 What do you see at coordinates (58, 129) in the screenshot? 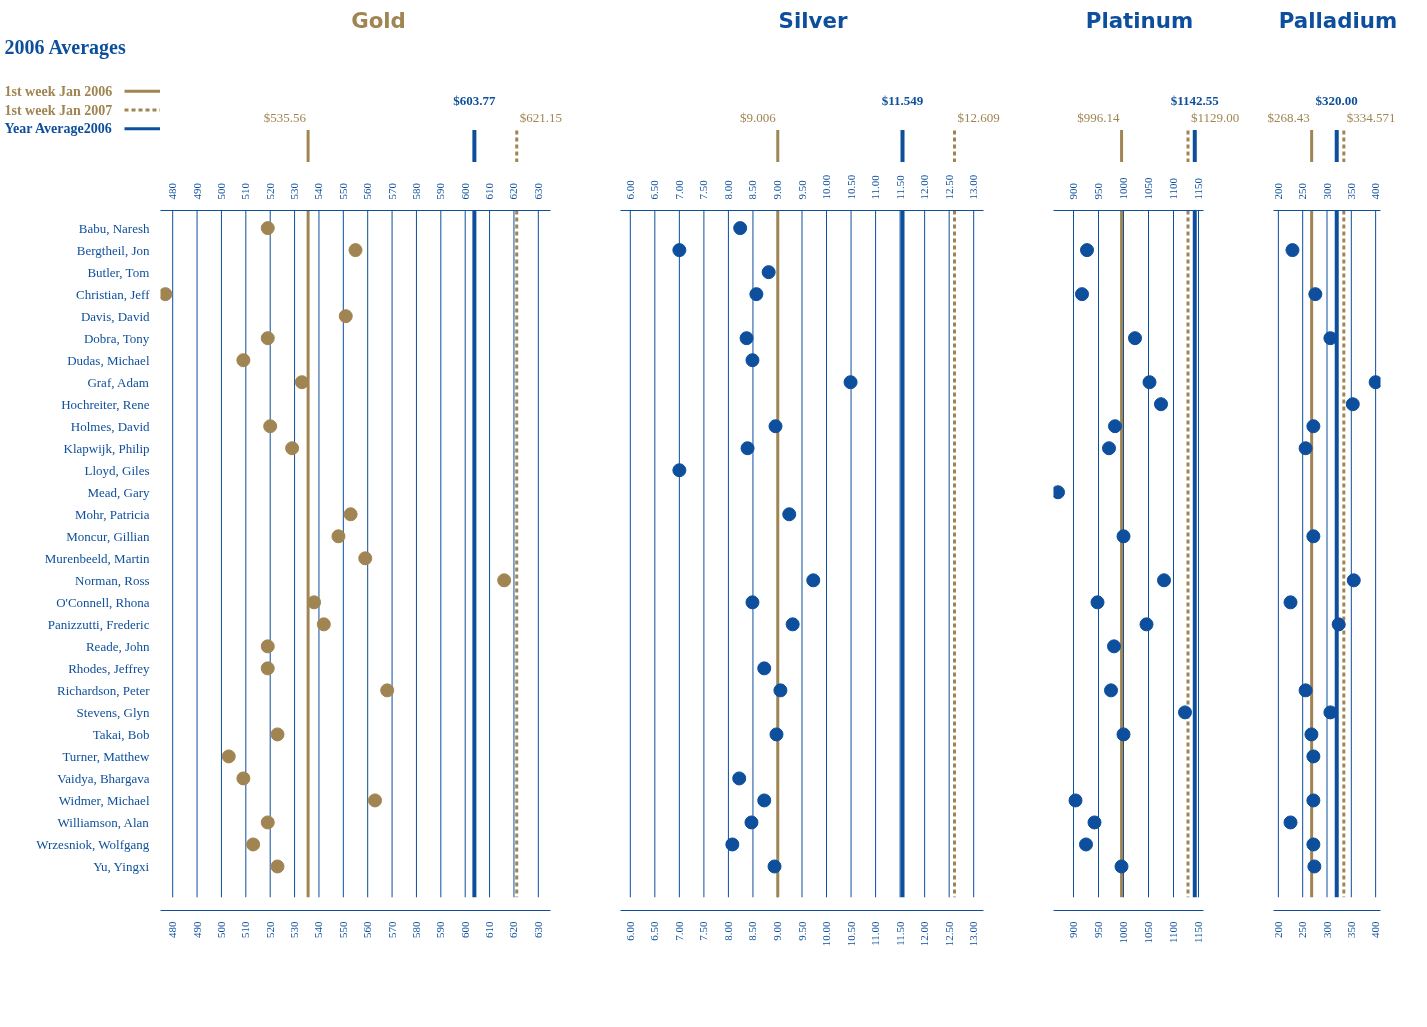
I see `text: Year Average2006` at bounding box center [58, 129].